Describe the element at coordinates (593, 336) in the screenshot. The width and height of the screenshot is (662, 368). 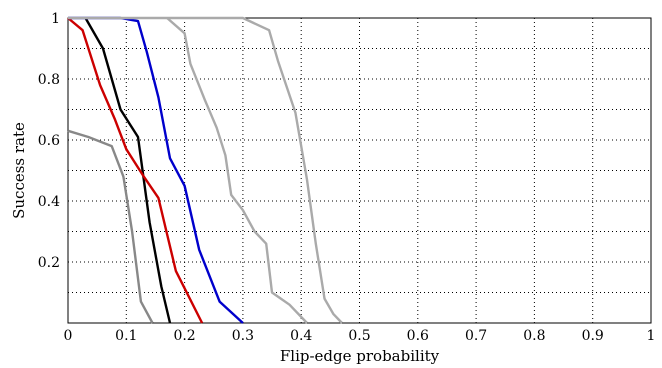
I see `x-tick-label: 0.9` at that location.